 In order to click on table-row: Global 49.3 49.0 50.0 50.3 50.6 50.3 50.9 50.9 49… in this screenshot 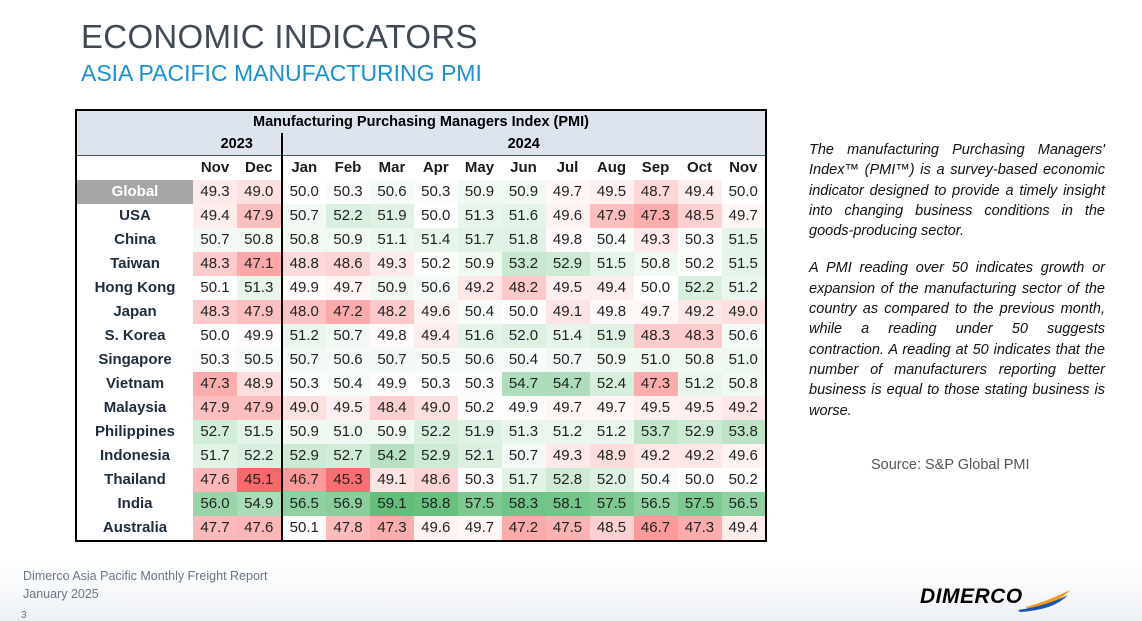, I will do `click(421, 192)`.